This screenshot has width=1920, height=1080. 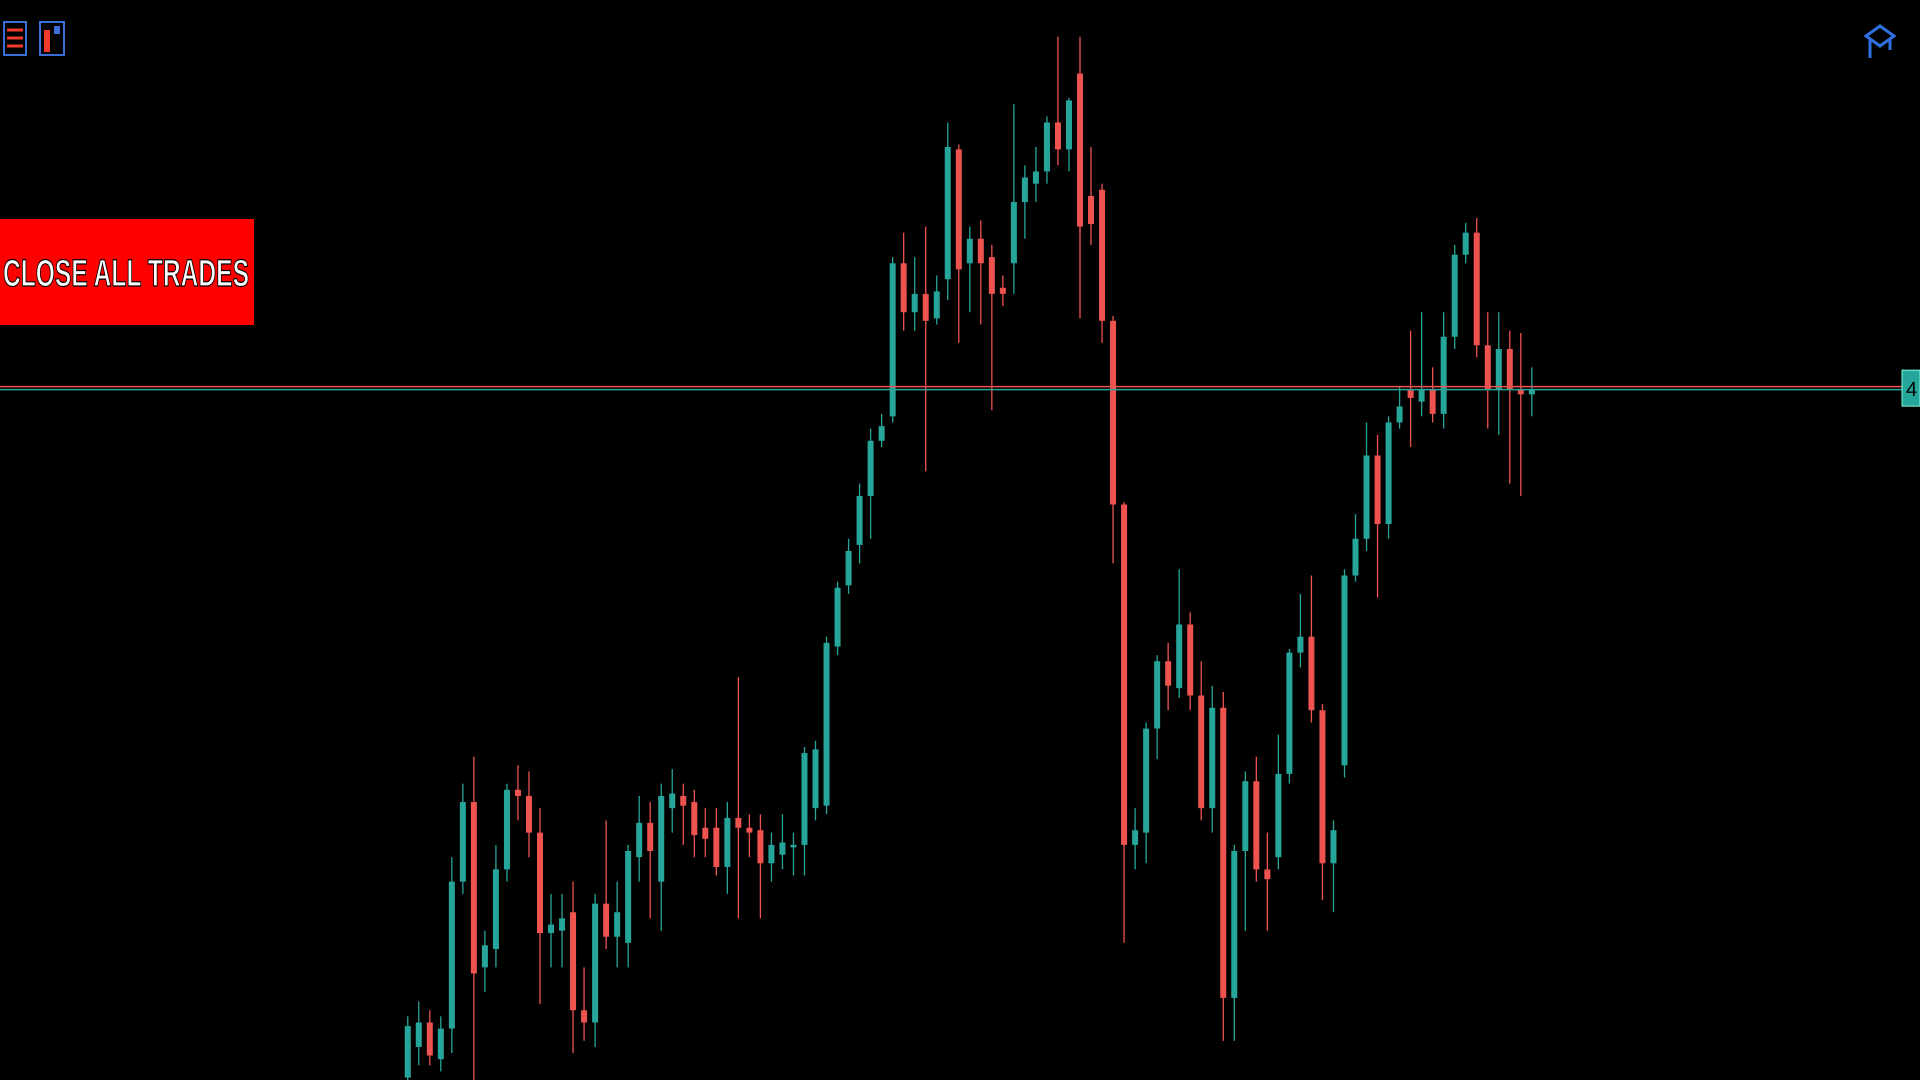 I want to click on toolbar-icons, so click(x=34, y=38).